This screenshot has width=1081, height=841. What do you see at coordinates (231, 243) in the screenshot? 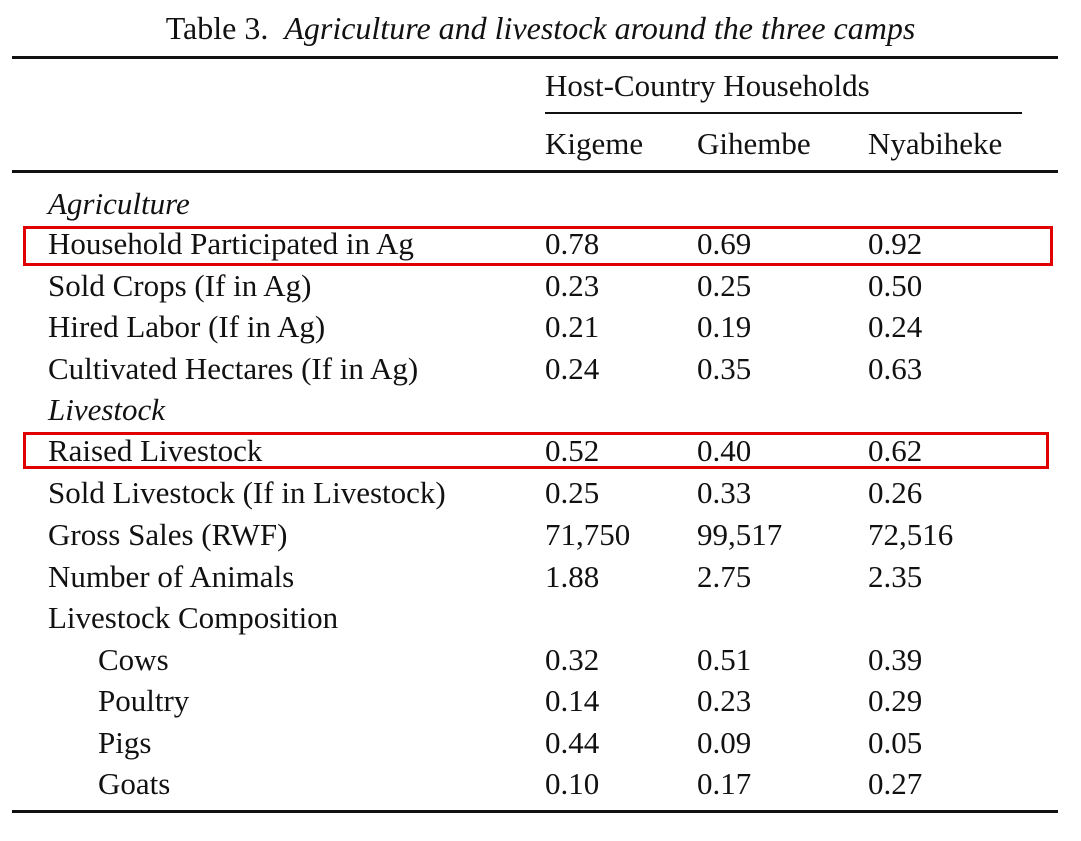
I see `row-label: Household Participated in Ag` at bounding box center [231, 243].